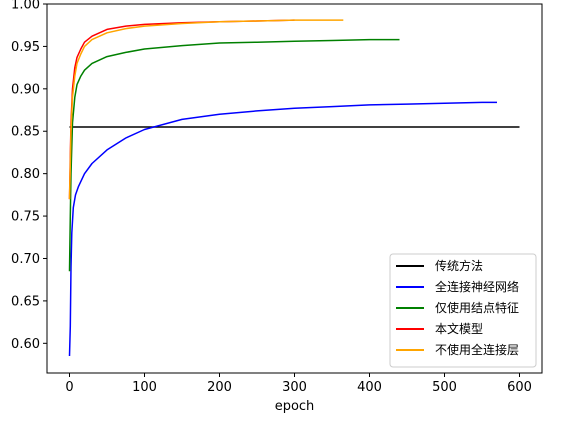 The height and width of the screenshot is (423, 577). Describe the element at coordinates (25, 132) in the screenshot. I see `y-tick-label: 0.85` at that location.